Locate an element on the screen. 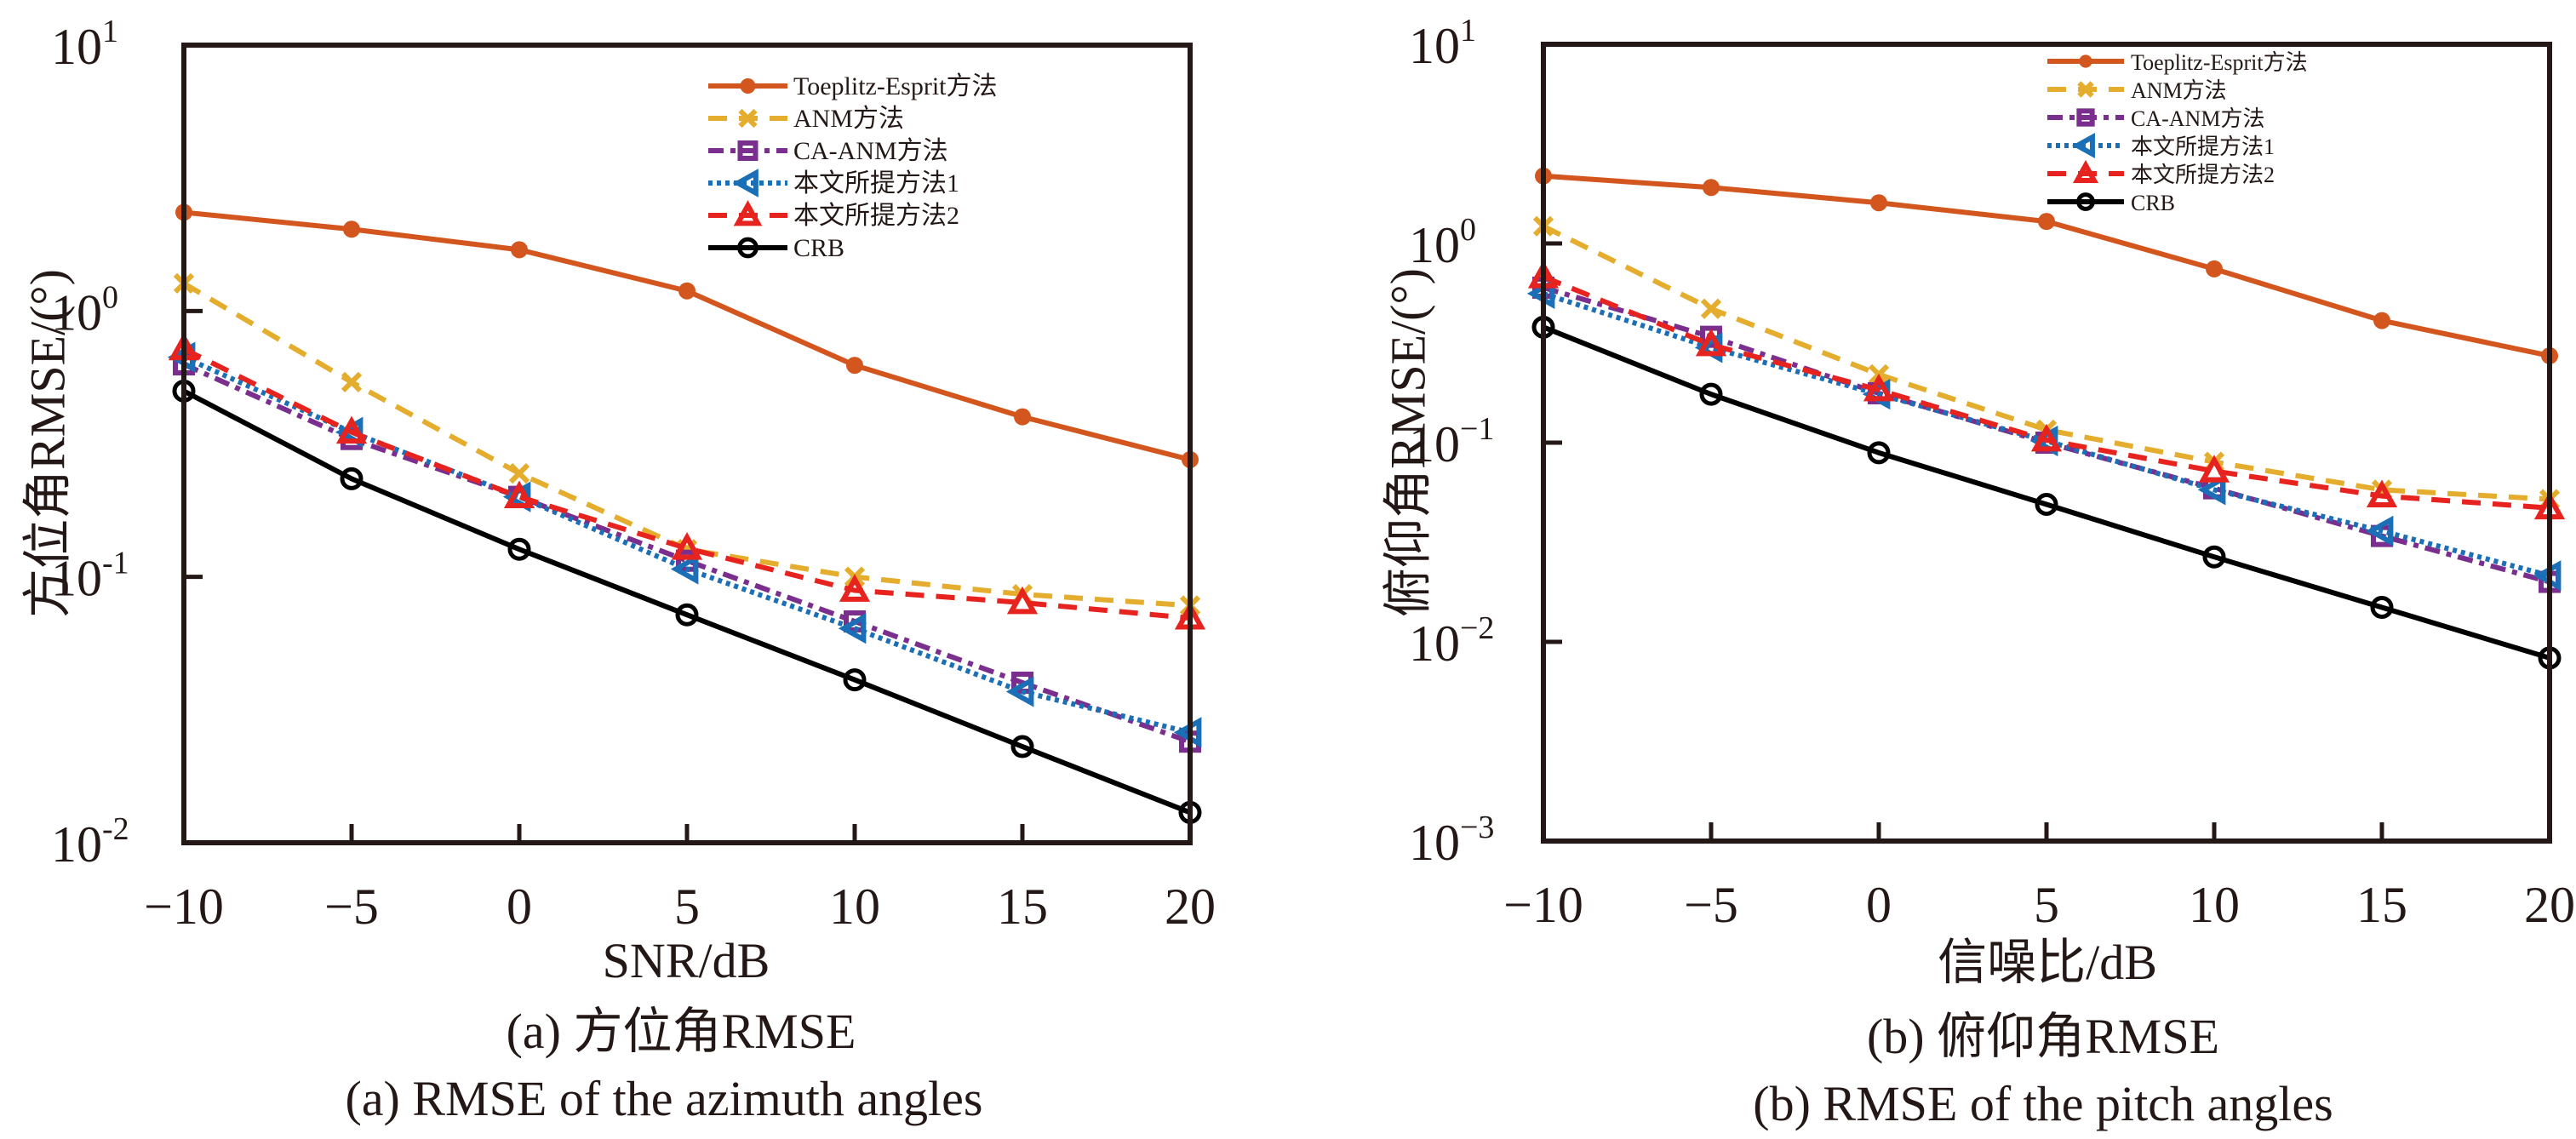 The width and height of the screenshot is (2576, 1139). y-tick-exponent: −1 is located at coordinates (1477, 429).